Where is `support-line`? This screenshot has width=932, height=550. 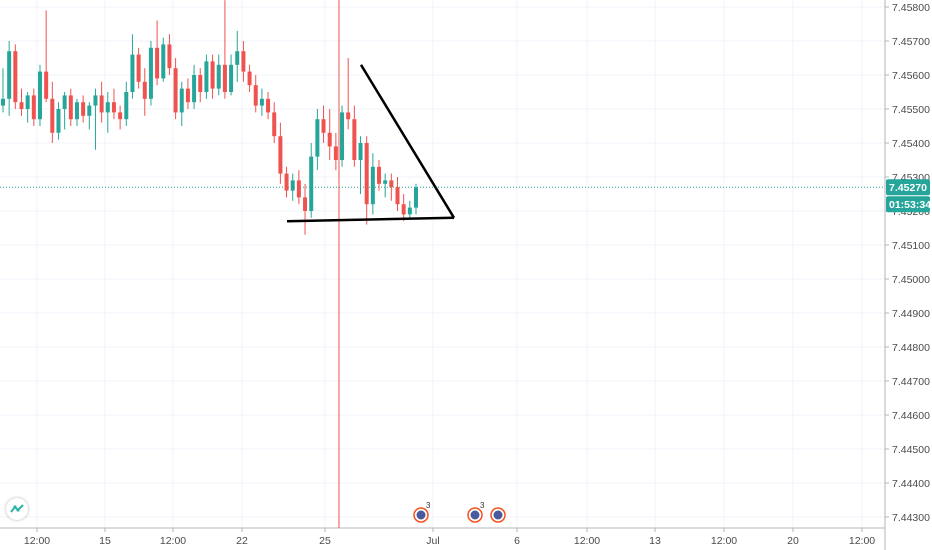
support-line is located at coordinates (370, 219).